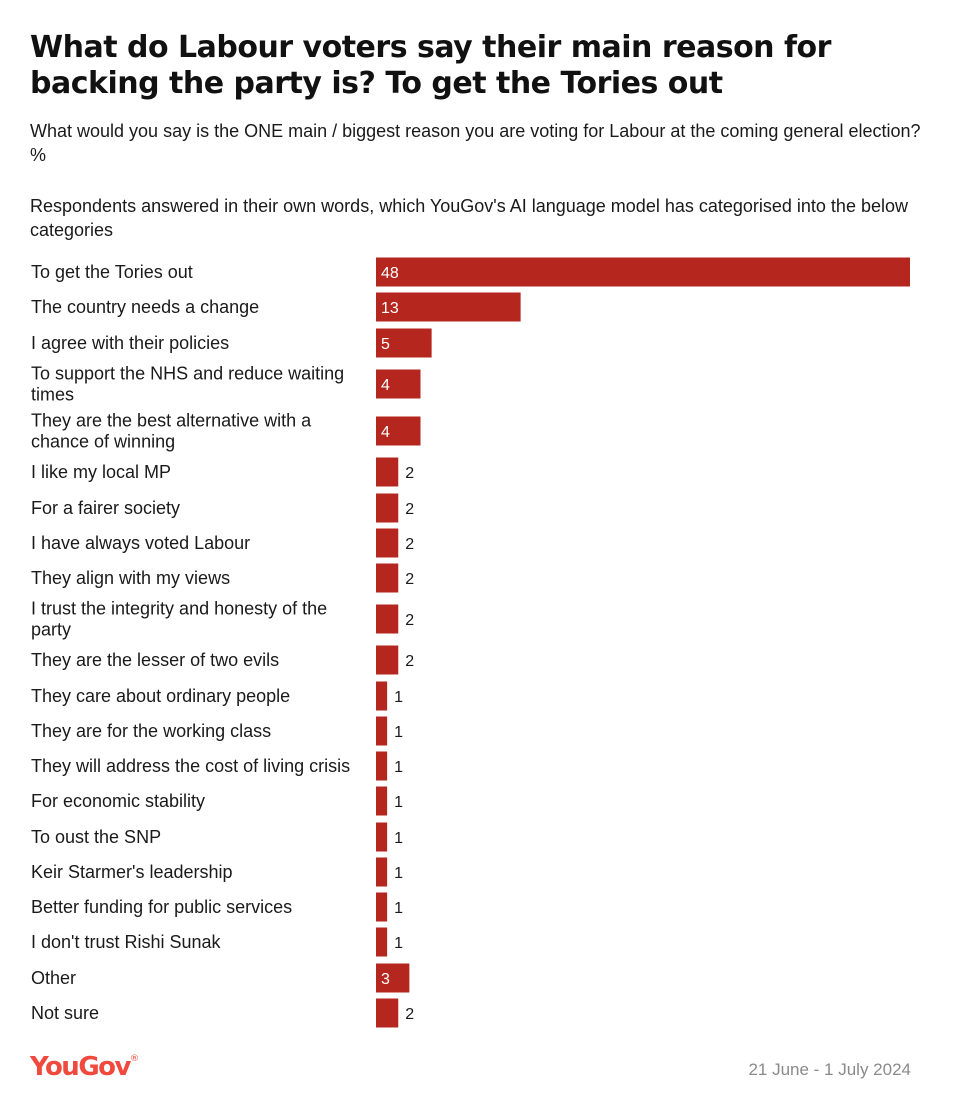 The width and height of the screenshot is (960, 1108). I want to click on bar-they-are-for-the-working-class, so click(382, 731).